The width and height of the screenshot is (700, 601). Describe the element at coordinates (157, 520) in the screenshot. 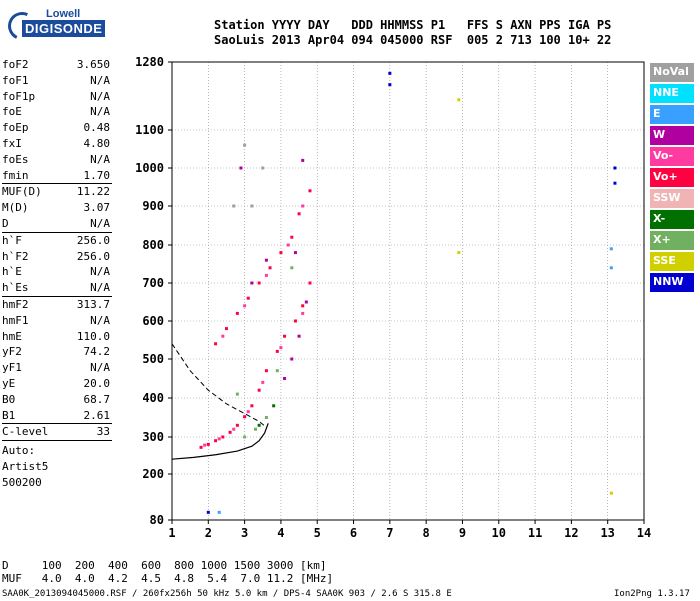

I see `y-tick-label: 80` at that location.